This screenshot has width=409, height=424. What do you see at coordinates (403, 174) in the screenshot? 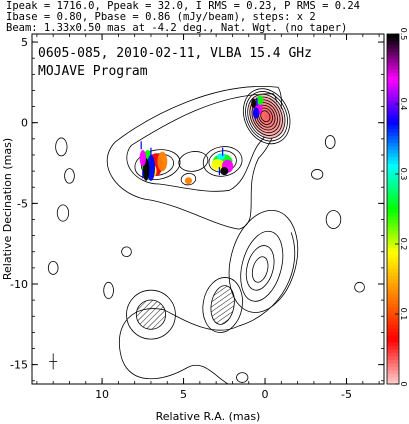
I see `colorbar-tick-label: 0.3` at bounding box center [403, 174].